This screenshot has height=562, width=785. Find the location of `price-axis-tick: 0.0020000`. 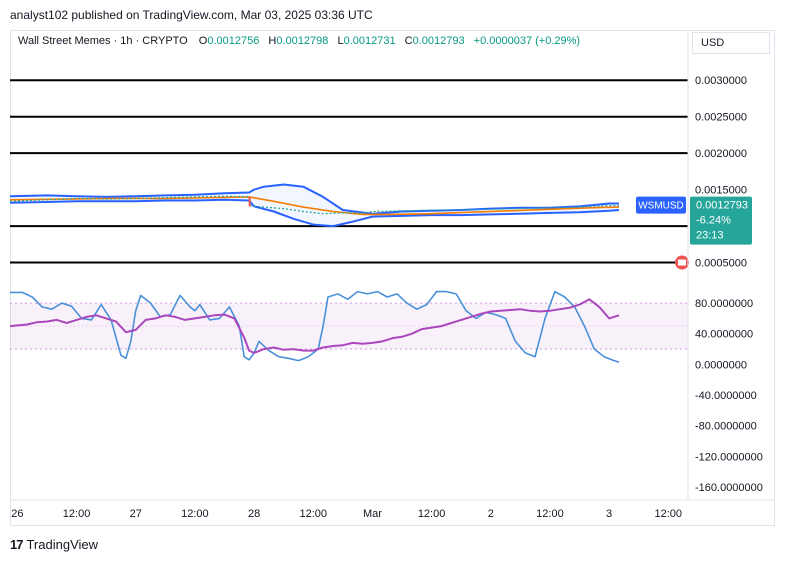

price-axis-tick: 0.0020000 is located at coordinates (721, 154).